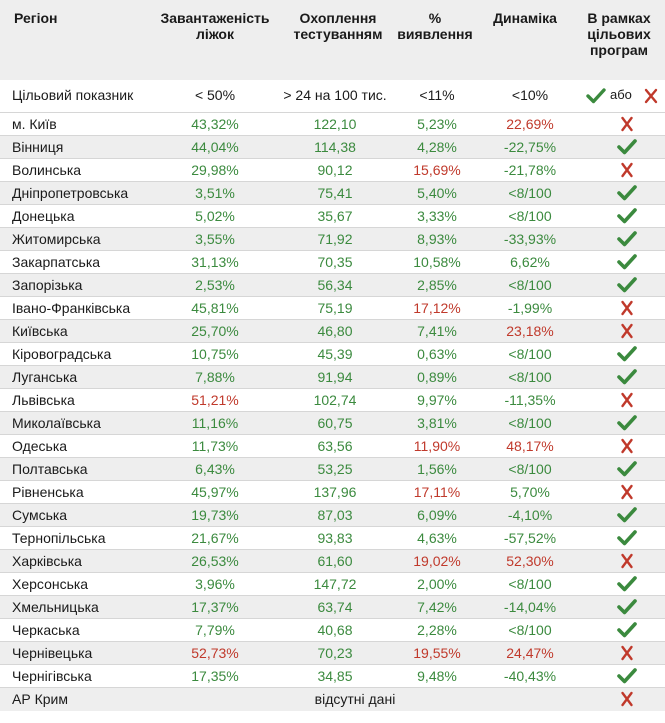 The image size is (665, 723). What do you see at coordinates (215, 308) in the screenshot?
I see `occupancy-value: 45,81%` at bounding box center [215, 308].